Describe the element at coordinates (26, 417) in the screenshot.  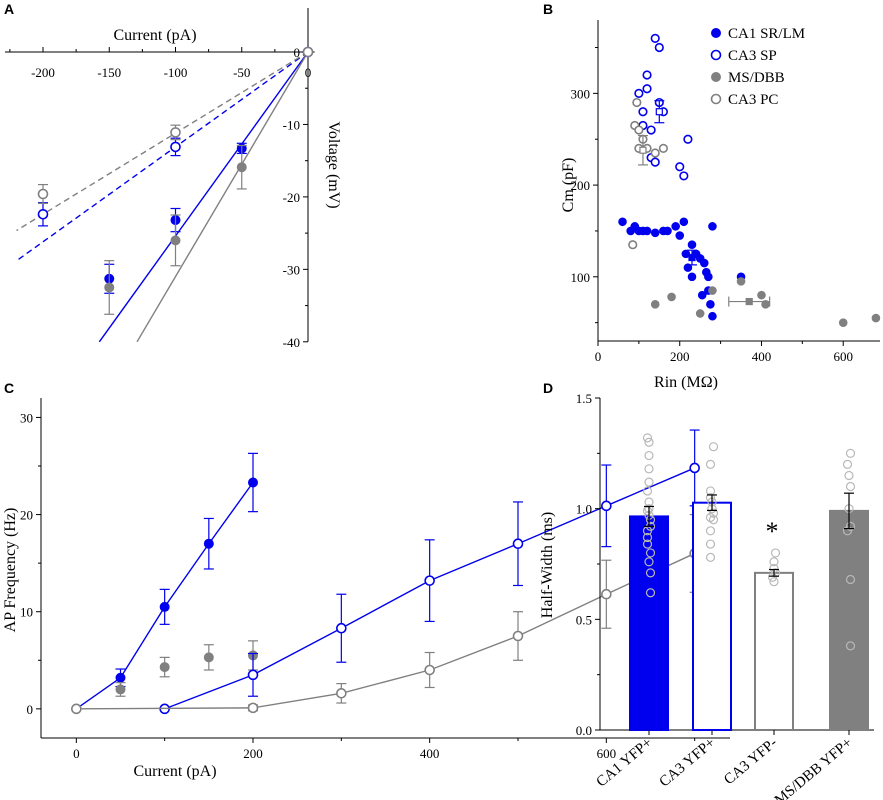
I see `panel-c-ytick-label: 30` at that location.